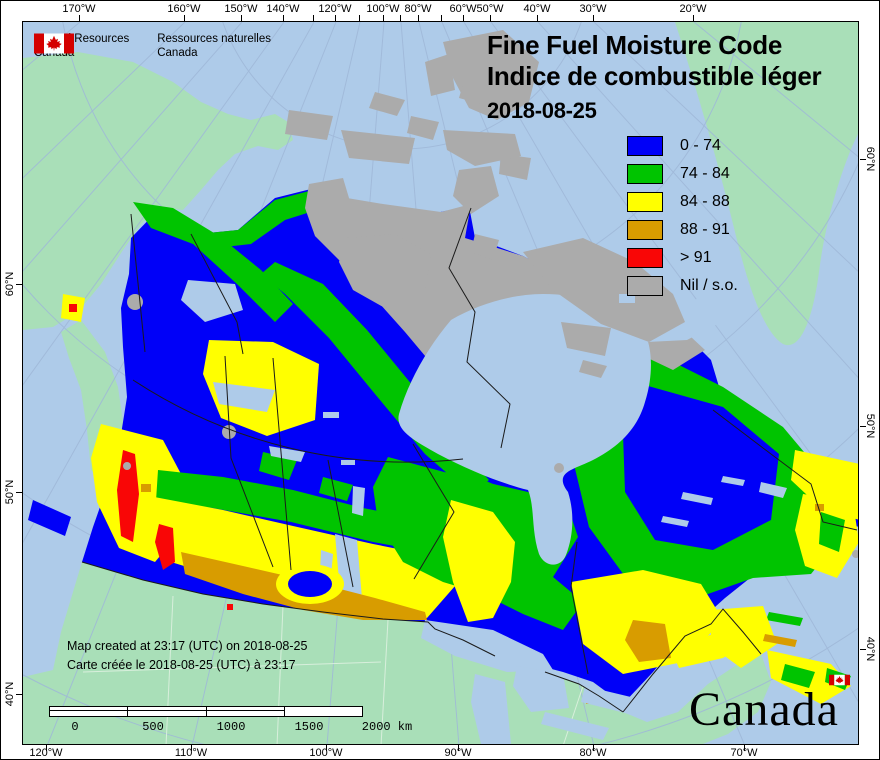 The image size is (880, 760). What do you see at coordinates (463, 9) in the screenshot?
I see `axis-label: 60°W` at bounding box center [463, 9].